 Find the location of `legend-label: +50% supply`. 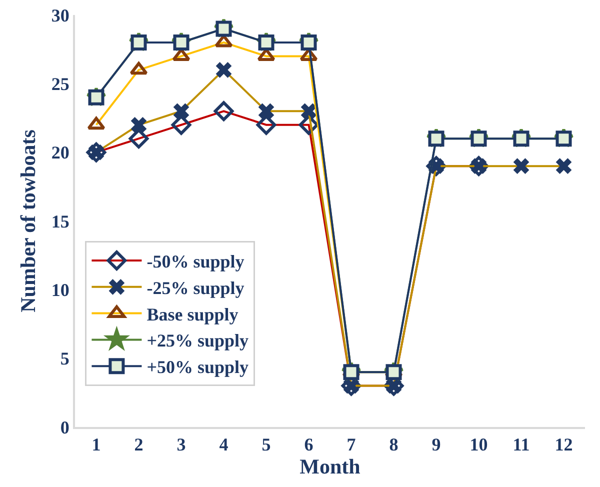

legend-label: +50% supply is located at coordinates (197, 367).